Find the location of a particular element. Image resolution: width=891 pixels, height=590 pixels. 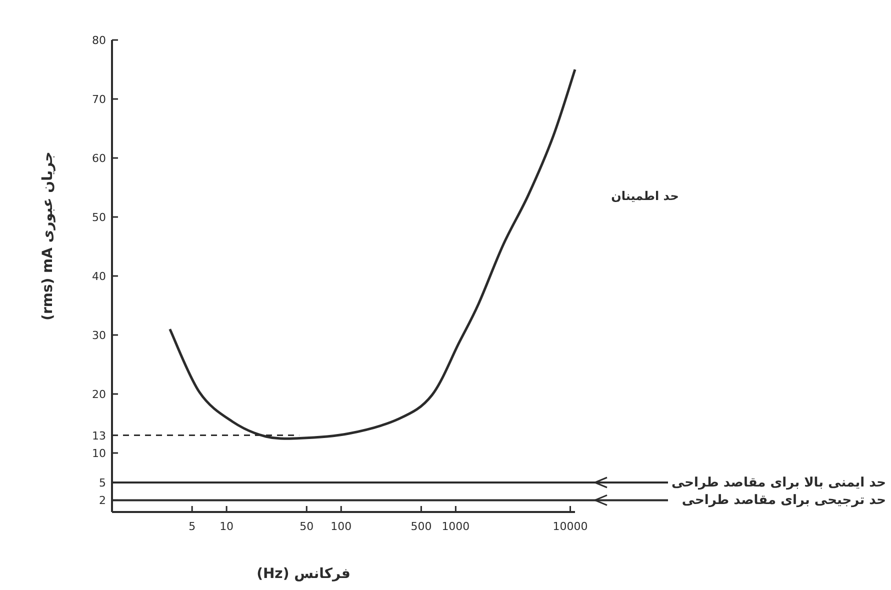

x-axis-title: فرکانس (Hz) is located at coordinates (303, 574).